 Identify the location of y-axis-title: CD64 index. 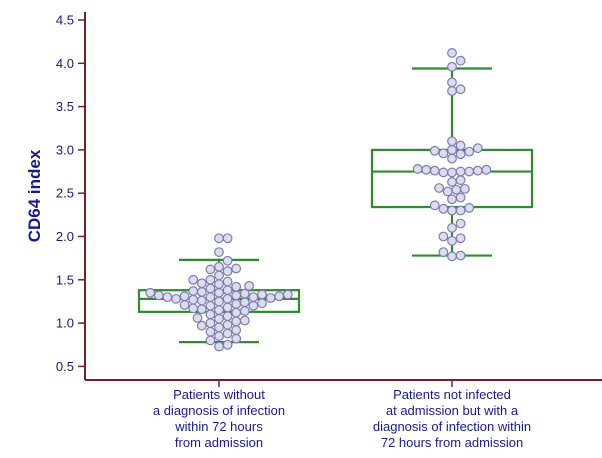
(34, 195).